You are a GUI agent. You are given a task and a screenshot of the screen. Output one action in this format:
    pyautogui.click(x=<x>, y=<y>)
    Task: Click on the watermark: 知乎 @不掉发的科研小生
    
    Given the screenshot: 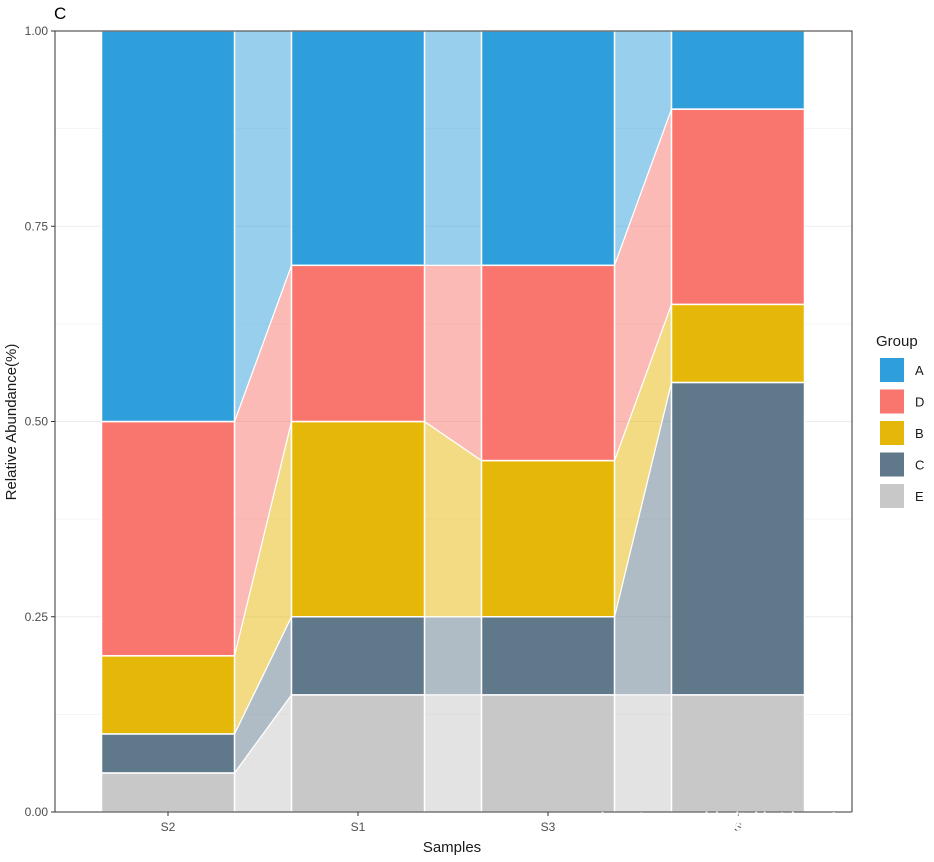 What is the action you would take?
    pyautogui.click(x=734, y=824)
    